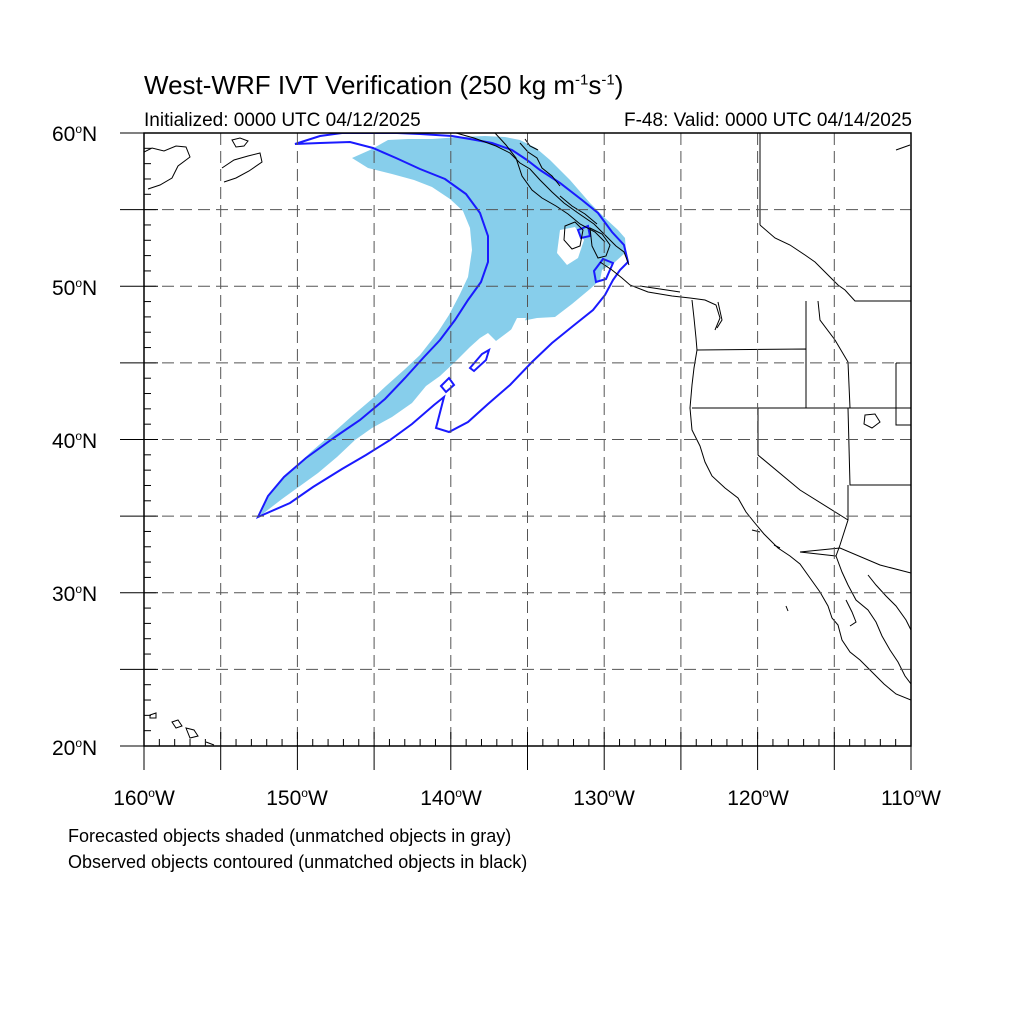 This screenshot has width=1024, height=1024. What do you see at coordinates (75, 441) in the screenshot?
I see `lat-label-40: 40oN` at bounding box center [75, 441].